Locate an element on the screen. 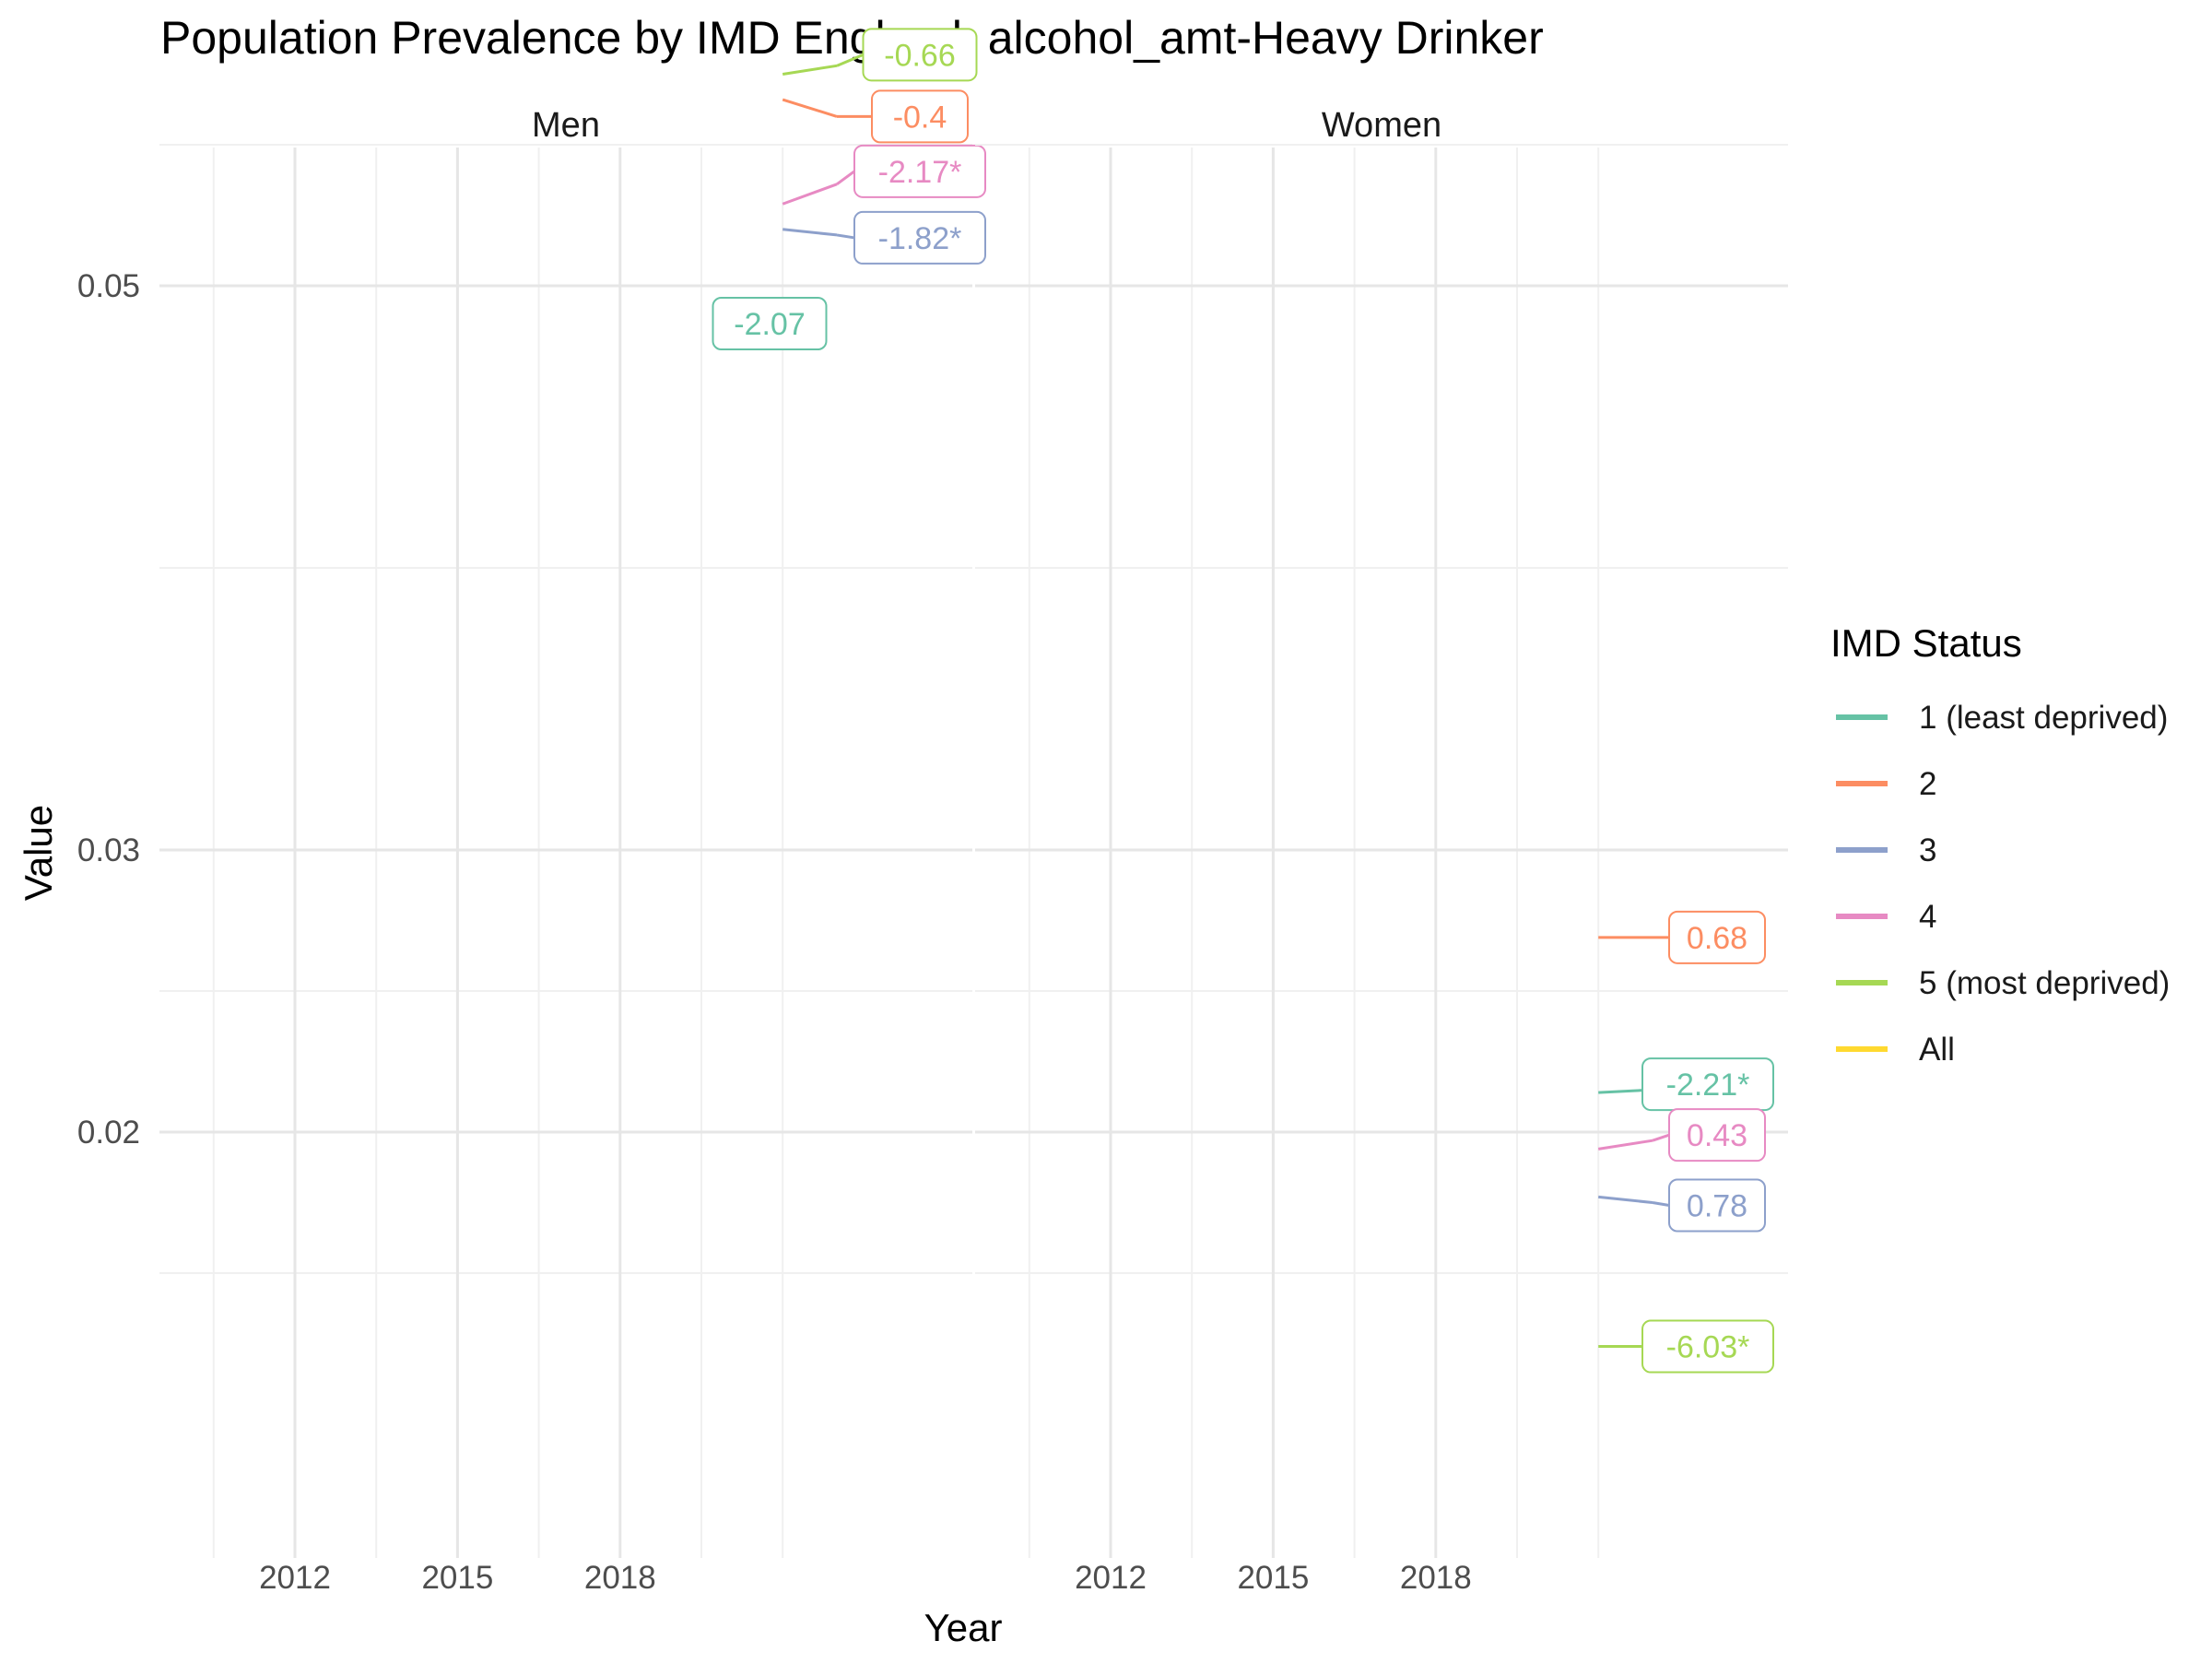  legend-item: 1 (least deprived) is located at coordinates (2002, 718).